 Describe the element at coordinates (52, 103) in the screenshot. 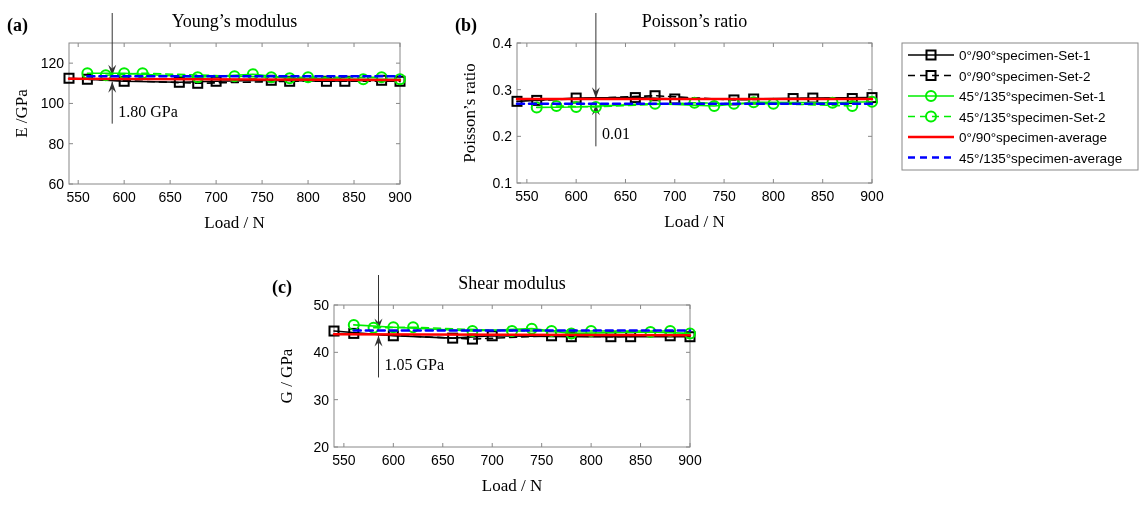

I see `y-tick-label: 100` at that location.